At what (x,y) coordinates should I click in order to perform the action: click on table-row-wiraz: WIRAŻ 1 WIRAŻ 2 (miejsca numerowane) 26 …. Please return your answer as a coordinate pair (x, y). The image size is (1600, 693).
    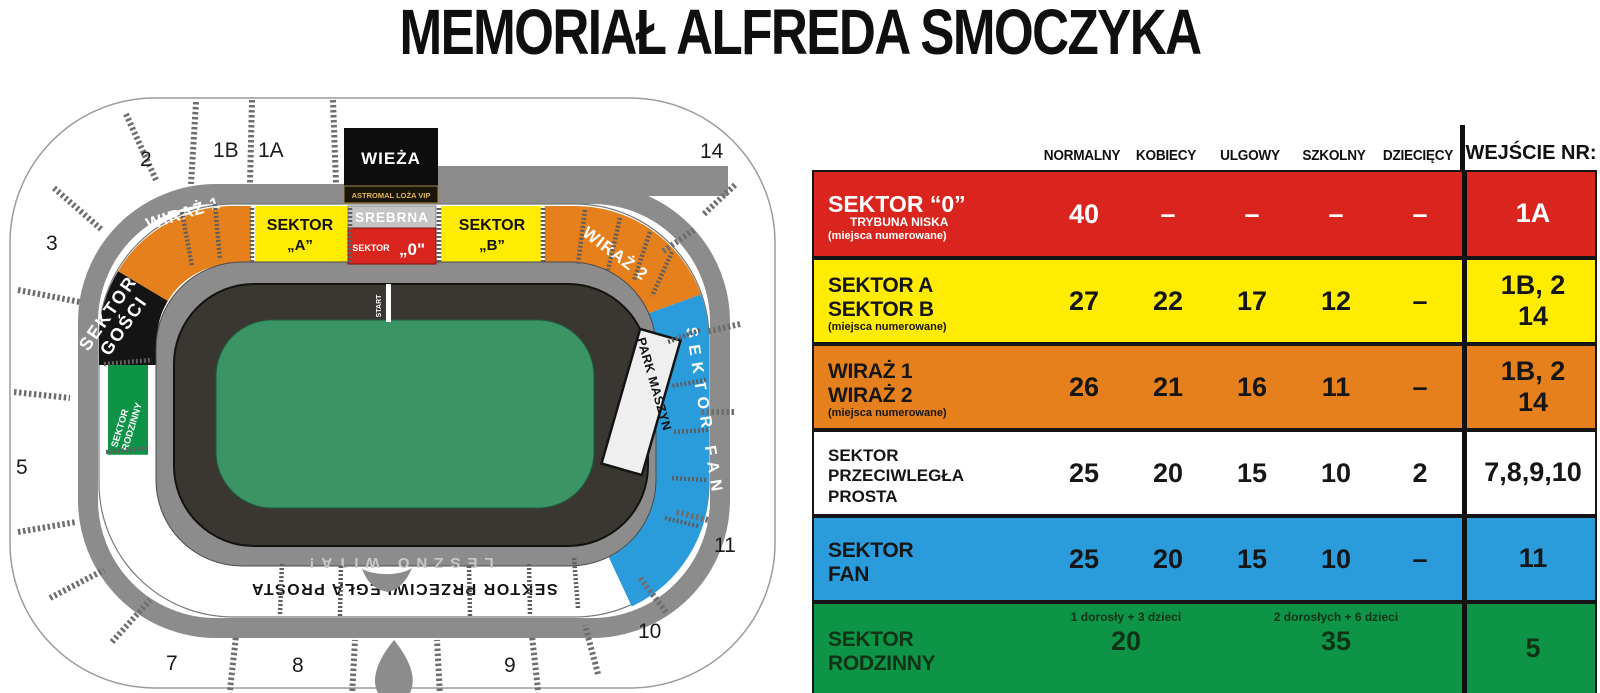
    Looking at the image, I should click on (1204, 387).